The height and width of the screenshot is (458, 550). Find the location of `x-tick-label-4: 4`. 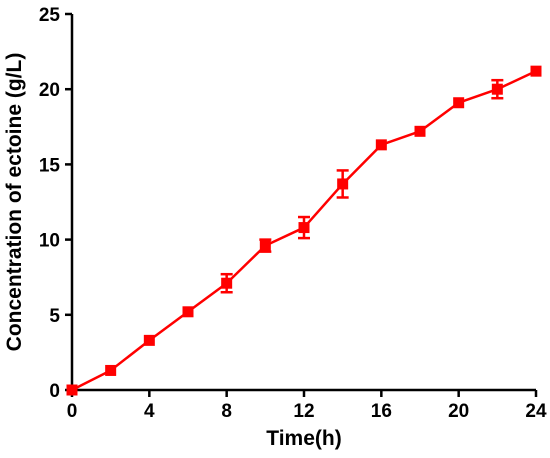

x-tick-label-4: 4 is located at coordinates (149, 411).